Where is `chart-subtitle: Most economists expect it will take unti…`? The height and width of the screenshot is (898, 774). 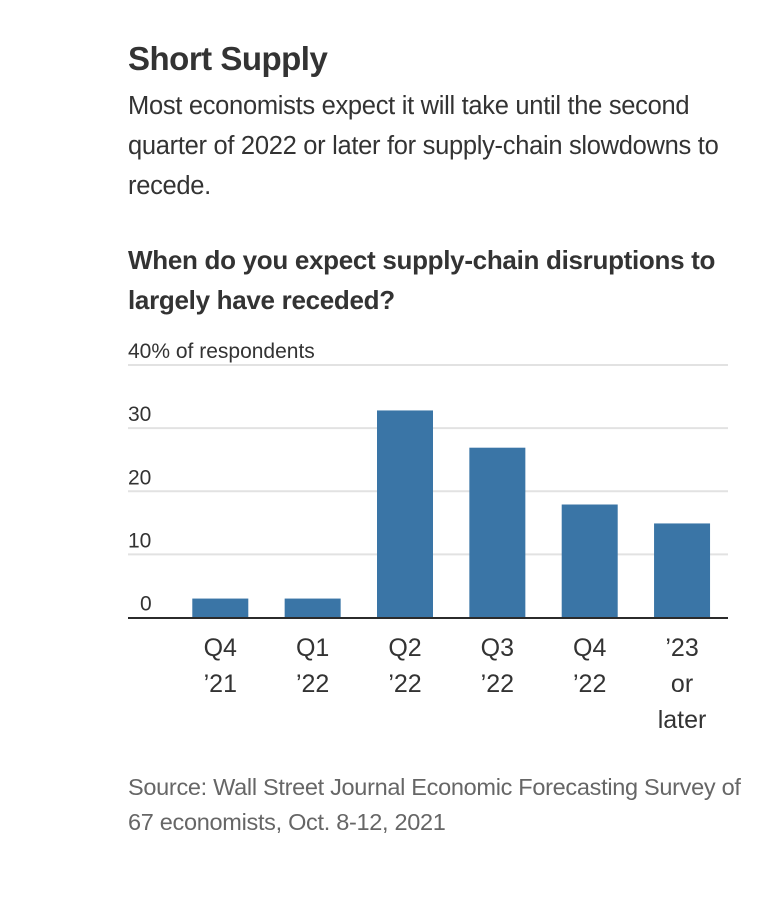 chart-subtitle: Most economists expect it will take unti… is located at coordinates (423, 146).